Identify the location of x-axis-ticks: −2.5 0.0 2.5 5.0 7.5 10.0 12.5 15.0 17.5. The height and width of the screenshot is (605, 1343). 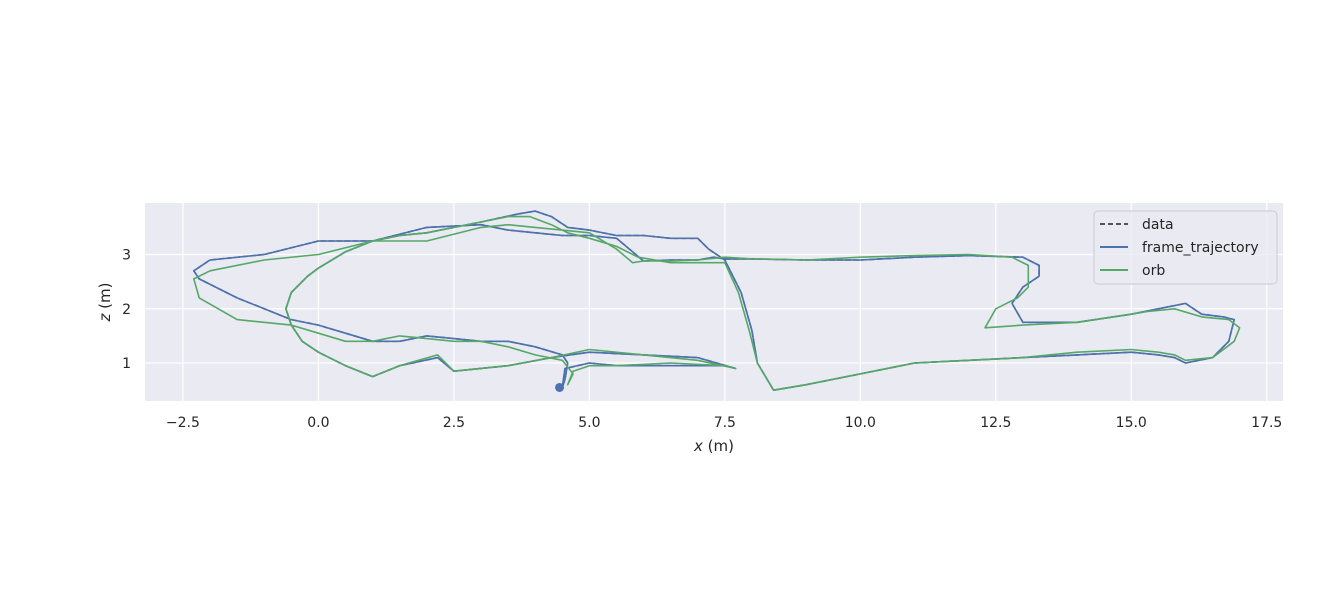
(724, 423).